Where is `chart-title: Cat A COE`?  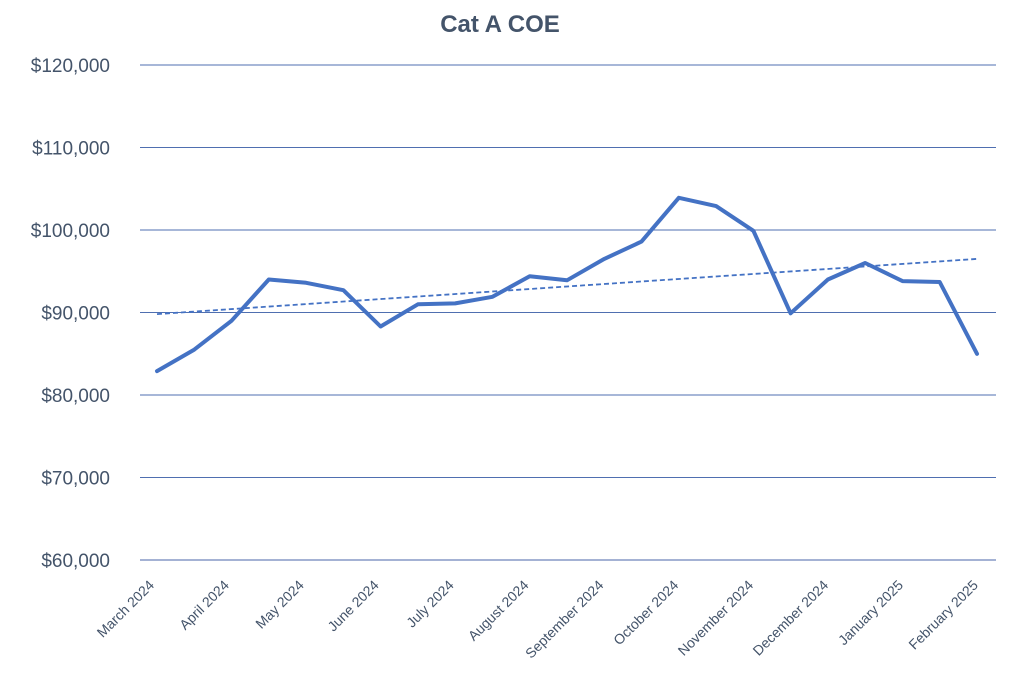
chart-title: Cat A COE is located at coordinates (500, 24).